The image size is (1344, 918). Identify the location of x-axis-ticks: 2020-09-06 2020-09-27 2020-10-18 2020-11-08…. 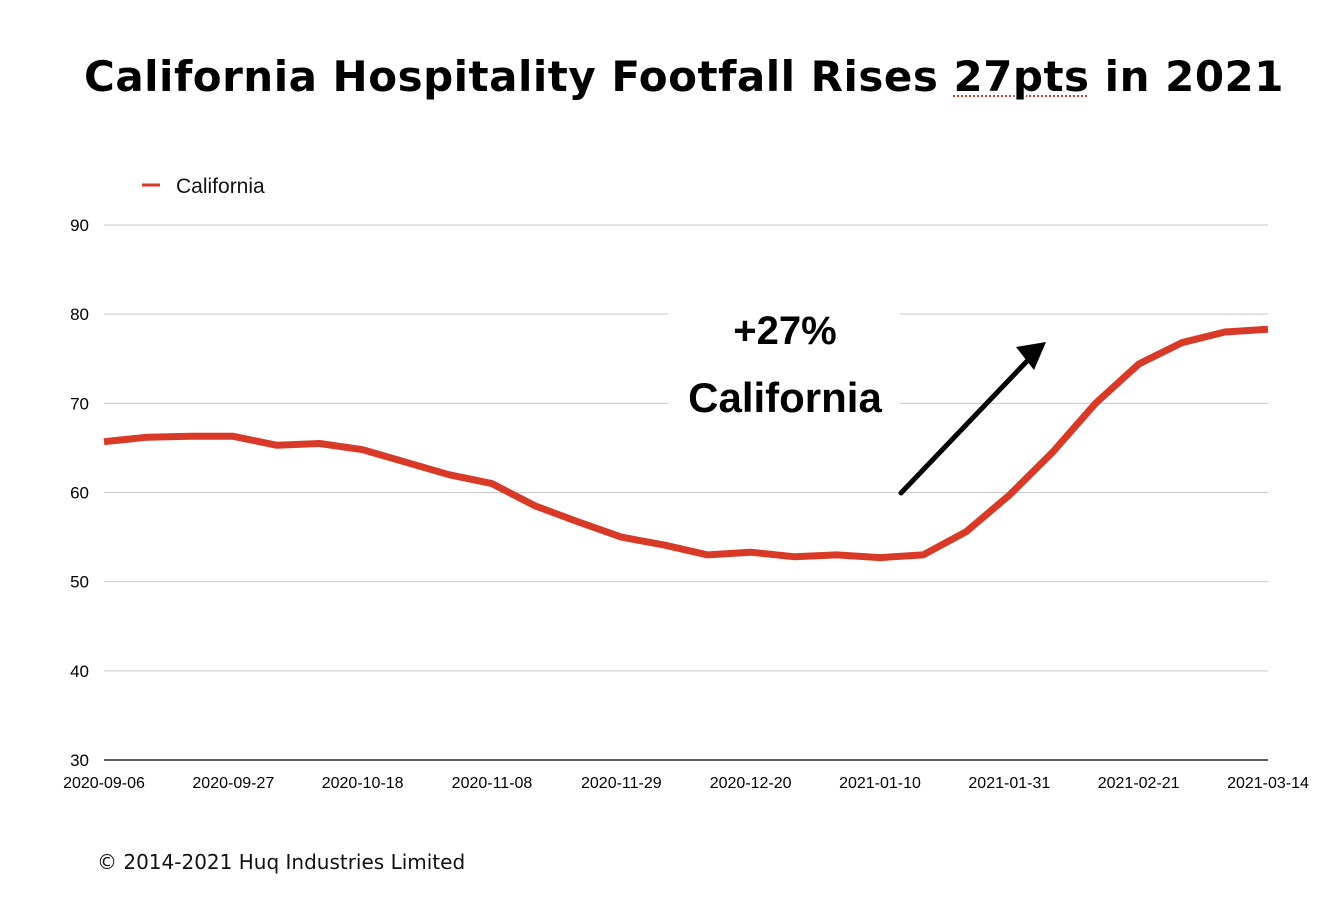
(686, 783).